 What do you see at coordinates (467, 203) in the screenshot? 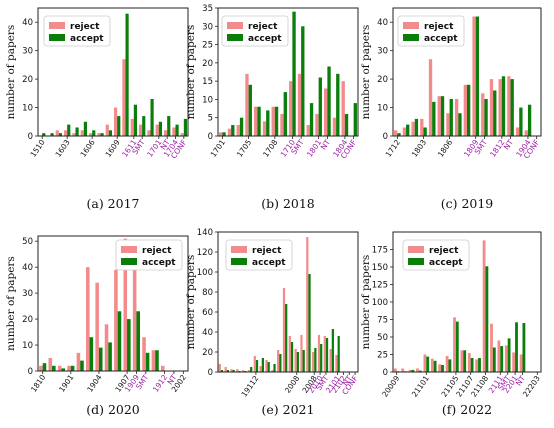
I see `panel-caption: (c) 2019` at bounding box center [467, 203].